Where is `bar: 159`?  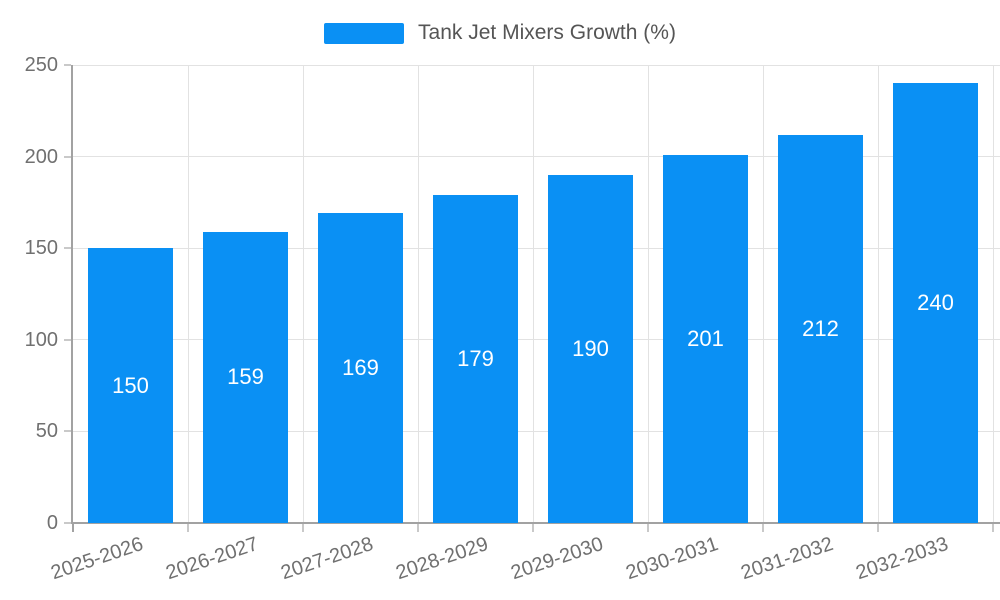 bar: 159 is located at coordinates (245, 377).